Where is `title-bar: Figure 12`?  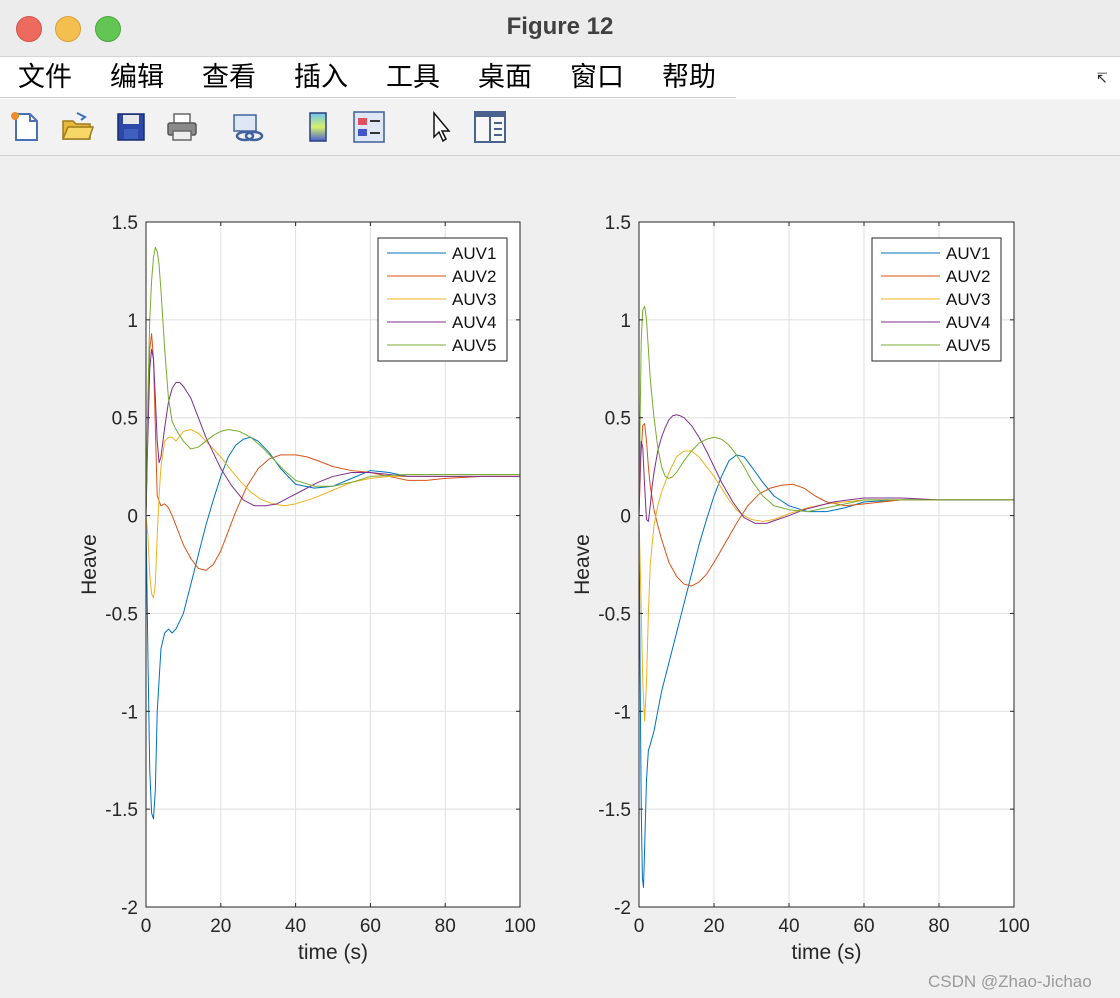 title-bar: Figure 12 is located at coordinates (560, 28).